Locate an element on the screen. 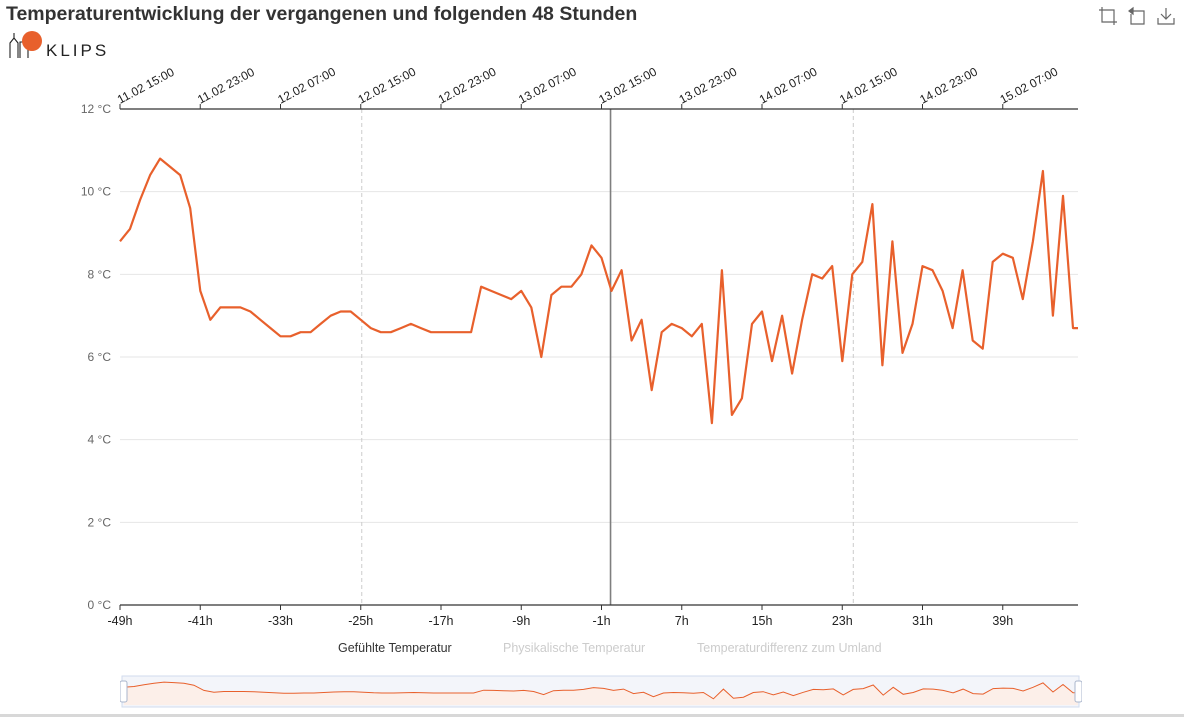  download-icon is located at coordinates (1166, 16).